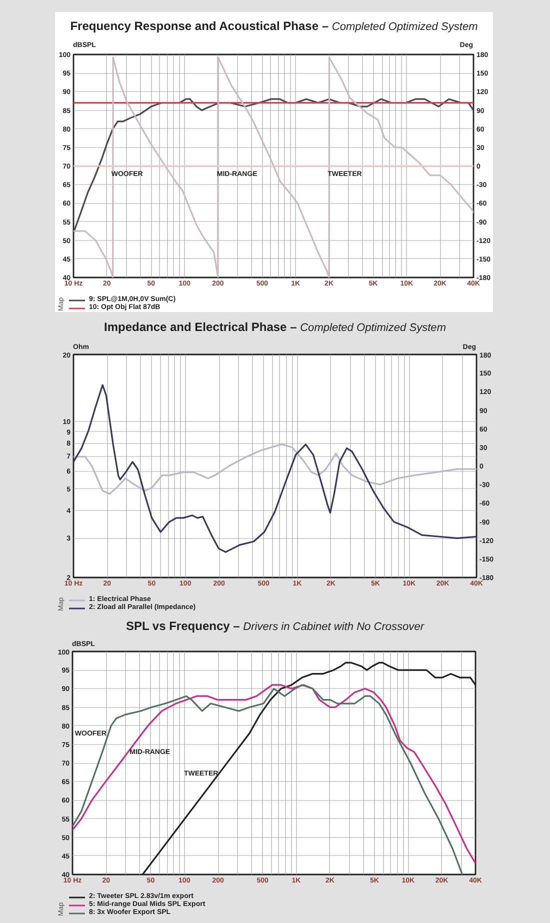  I want to click on chart-subtitle: Drivers in Cabinet with No Crossover, so click(333, 627).